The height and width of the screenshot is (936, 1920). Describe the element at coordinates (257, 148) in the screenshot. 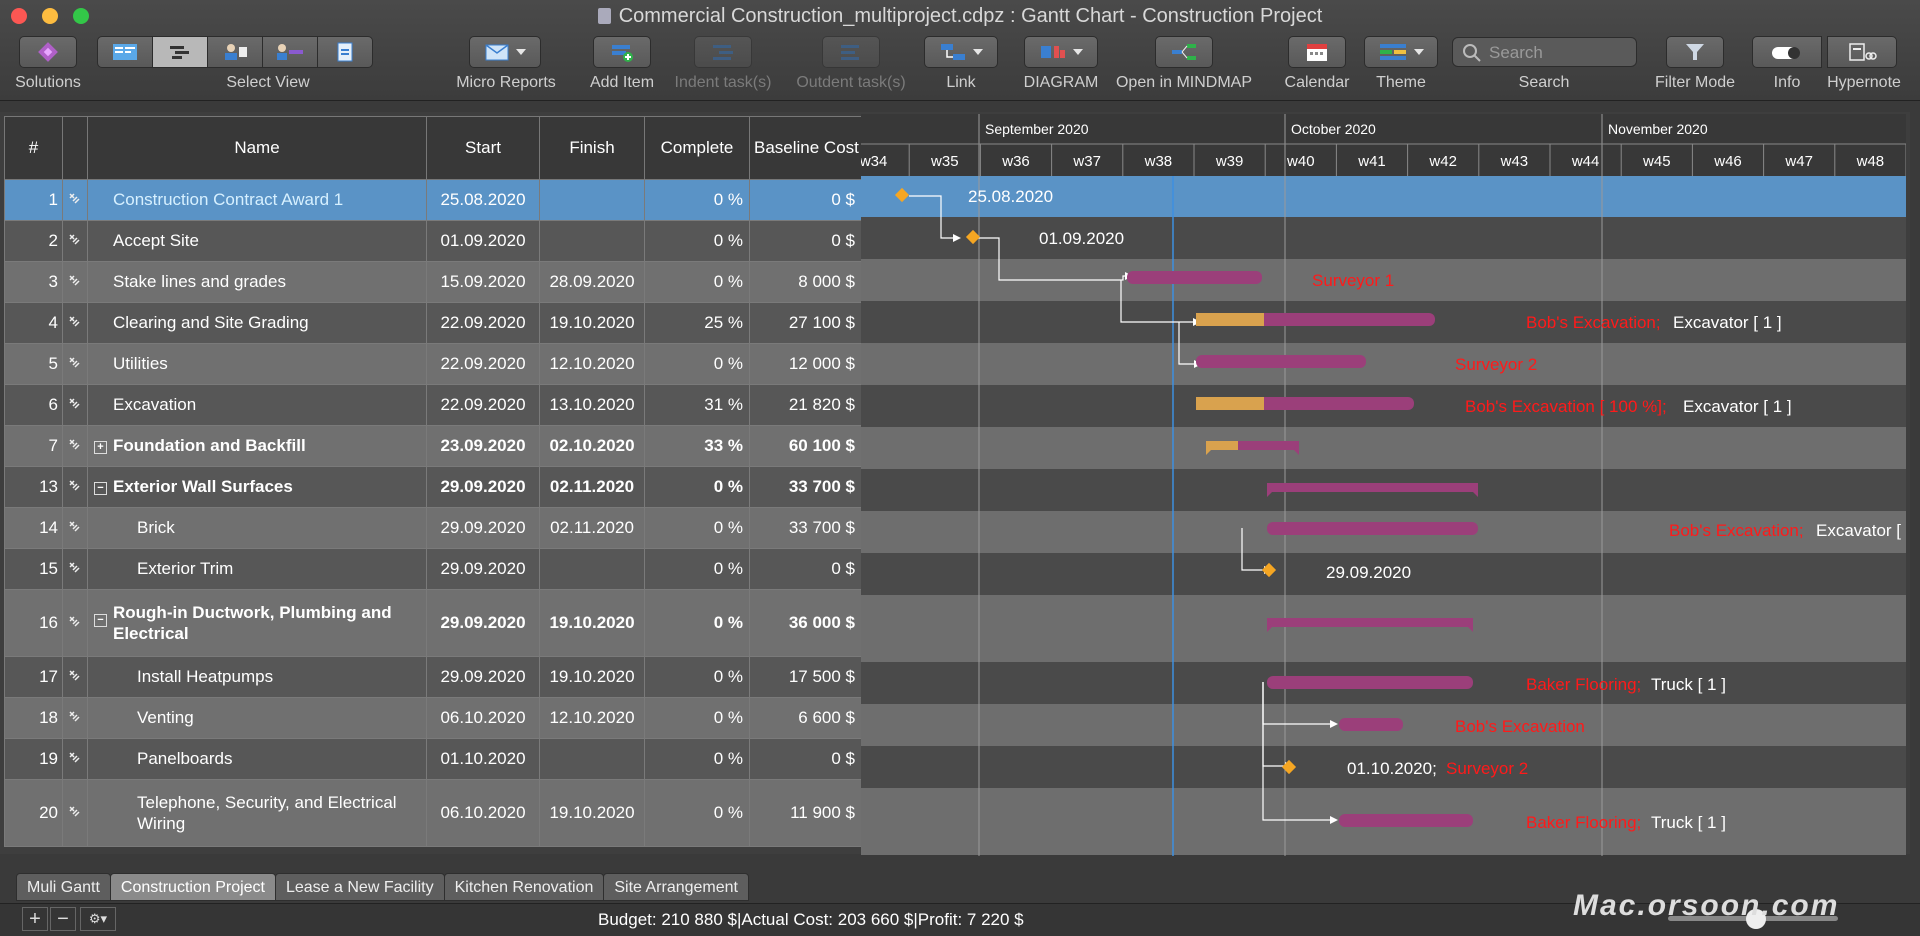

I see `column-header-name: Name` at that location.